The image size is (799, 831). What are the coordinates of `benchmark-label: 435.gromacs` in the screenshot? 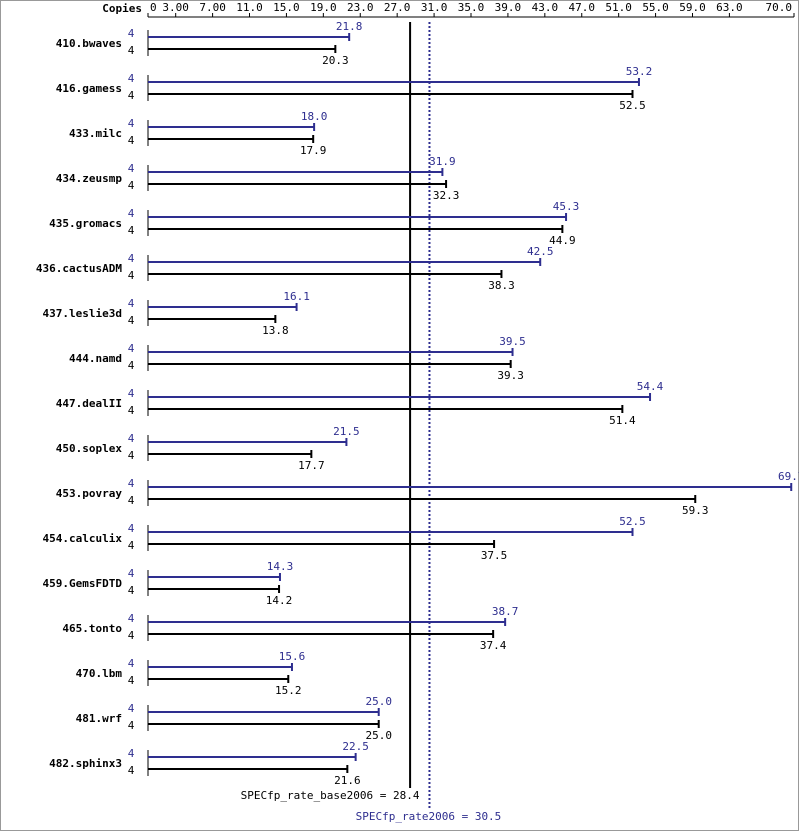 It's located at (85, 223).